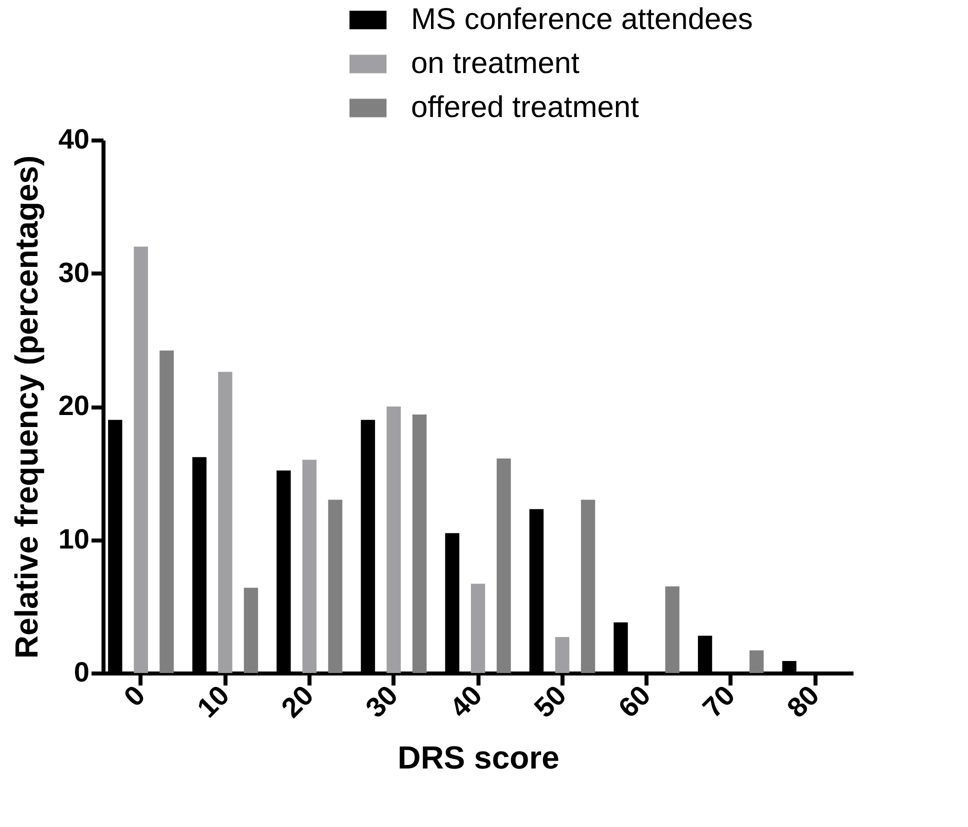  I want to click on x-tick-label: 20, so click(297, 701).